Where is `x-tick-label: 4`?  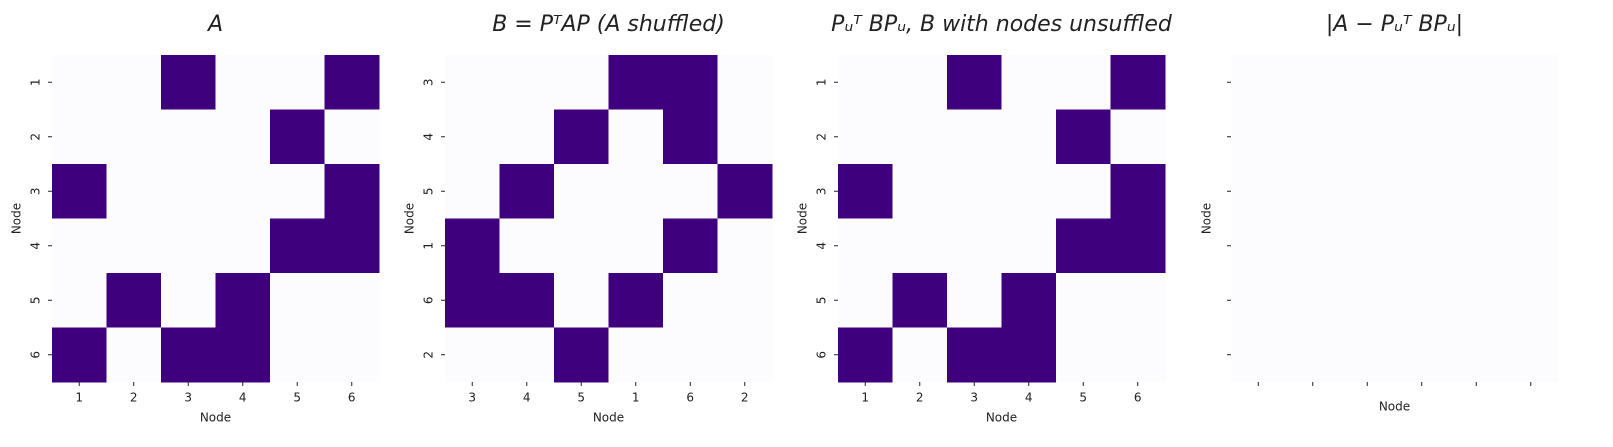
x-tick-label: 4 is located at coordinates (1029, 398).